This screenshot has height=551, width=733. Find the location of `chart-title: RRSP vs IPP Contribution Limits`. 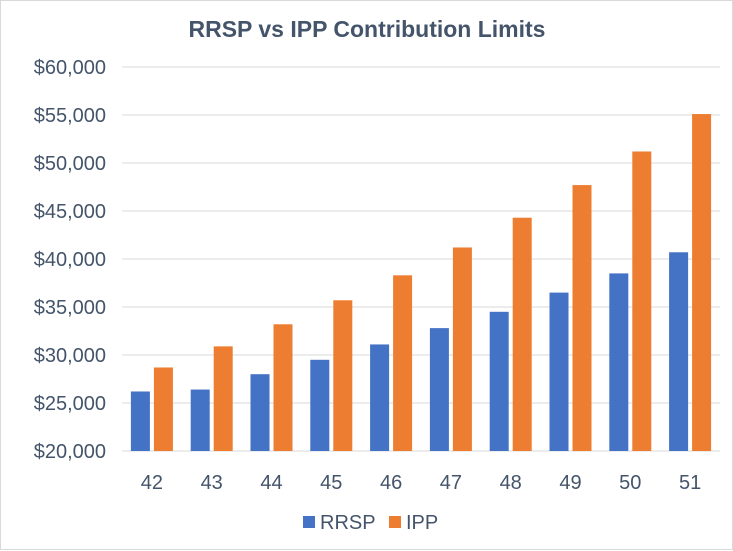

chart-title: RRSP vs IPP Contribution Limits is located at coordinates (367, 29).